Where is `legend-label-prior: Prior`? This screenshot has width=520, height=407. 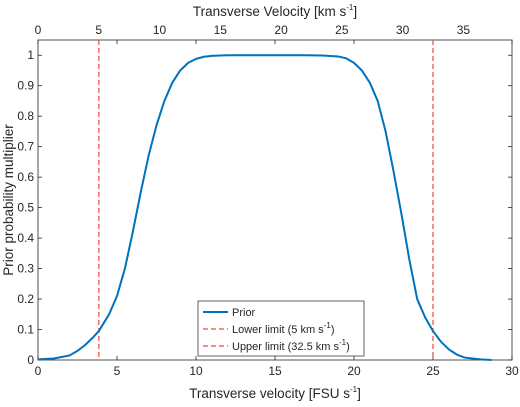 legend-label-prior: Prior is located at coordinates (244, 313).